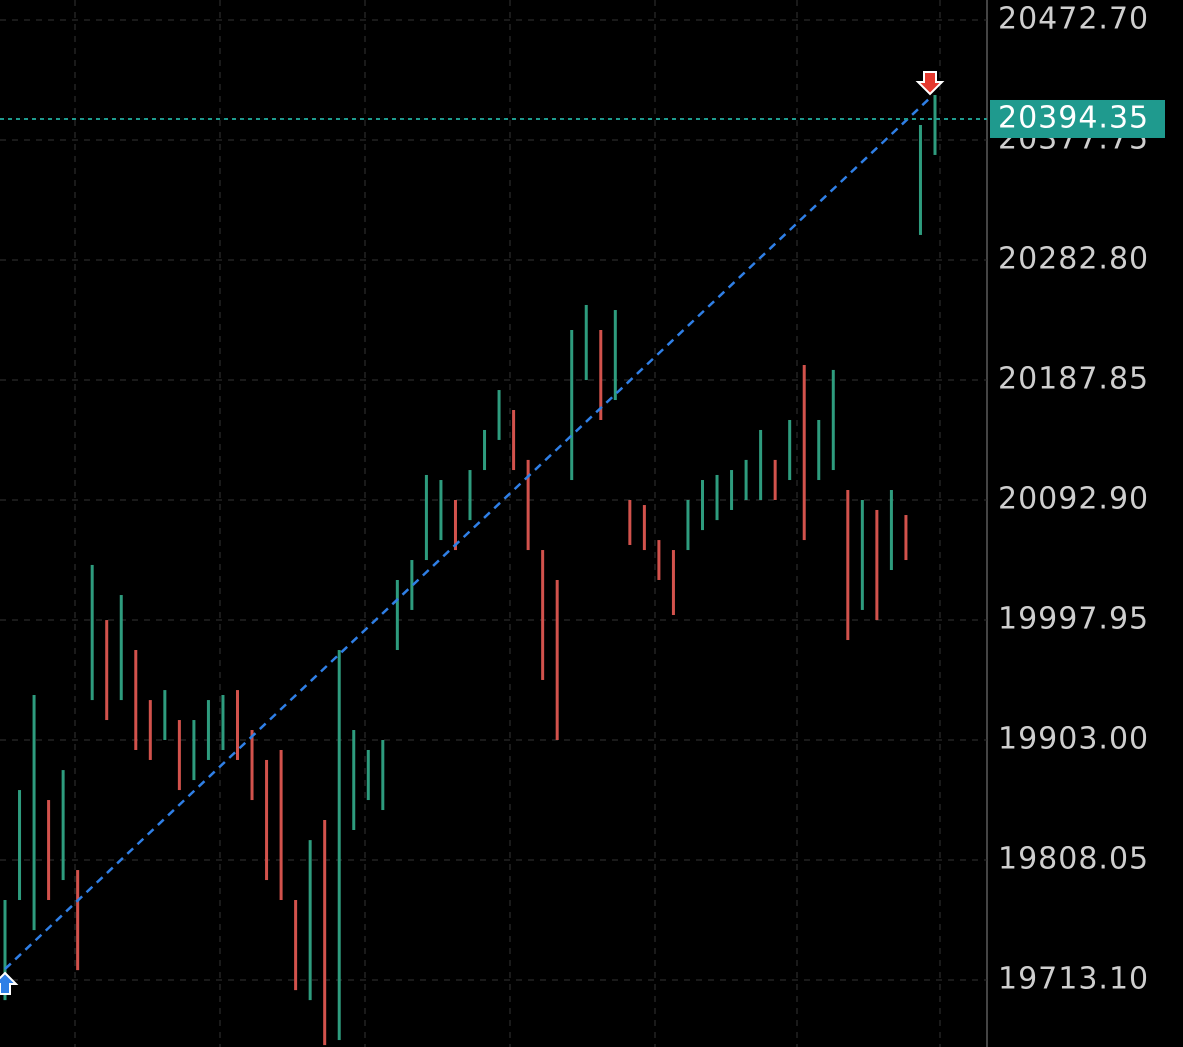 The image size is (1183, 1047). Describe the element at coordinates (1073, 258) in the screenshot. I see `y-tick-label: 20282.80` at that location.